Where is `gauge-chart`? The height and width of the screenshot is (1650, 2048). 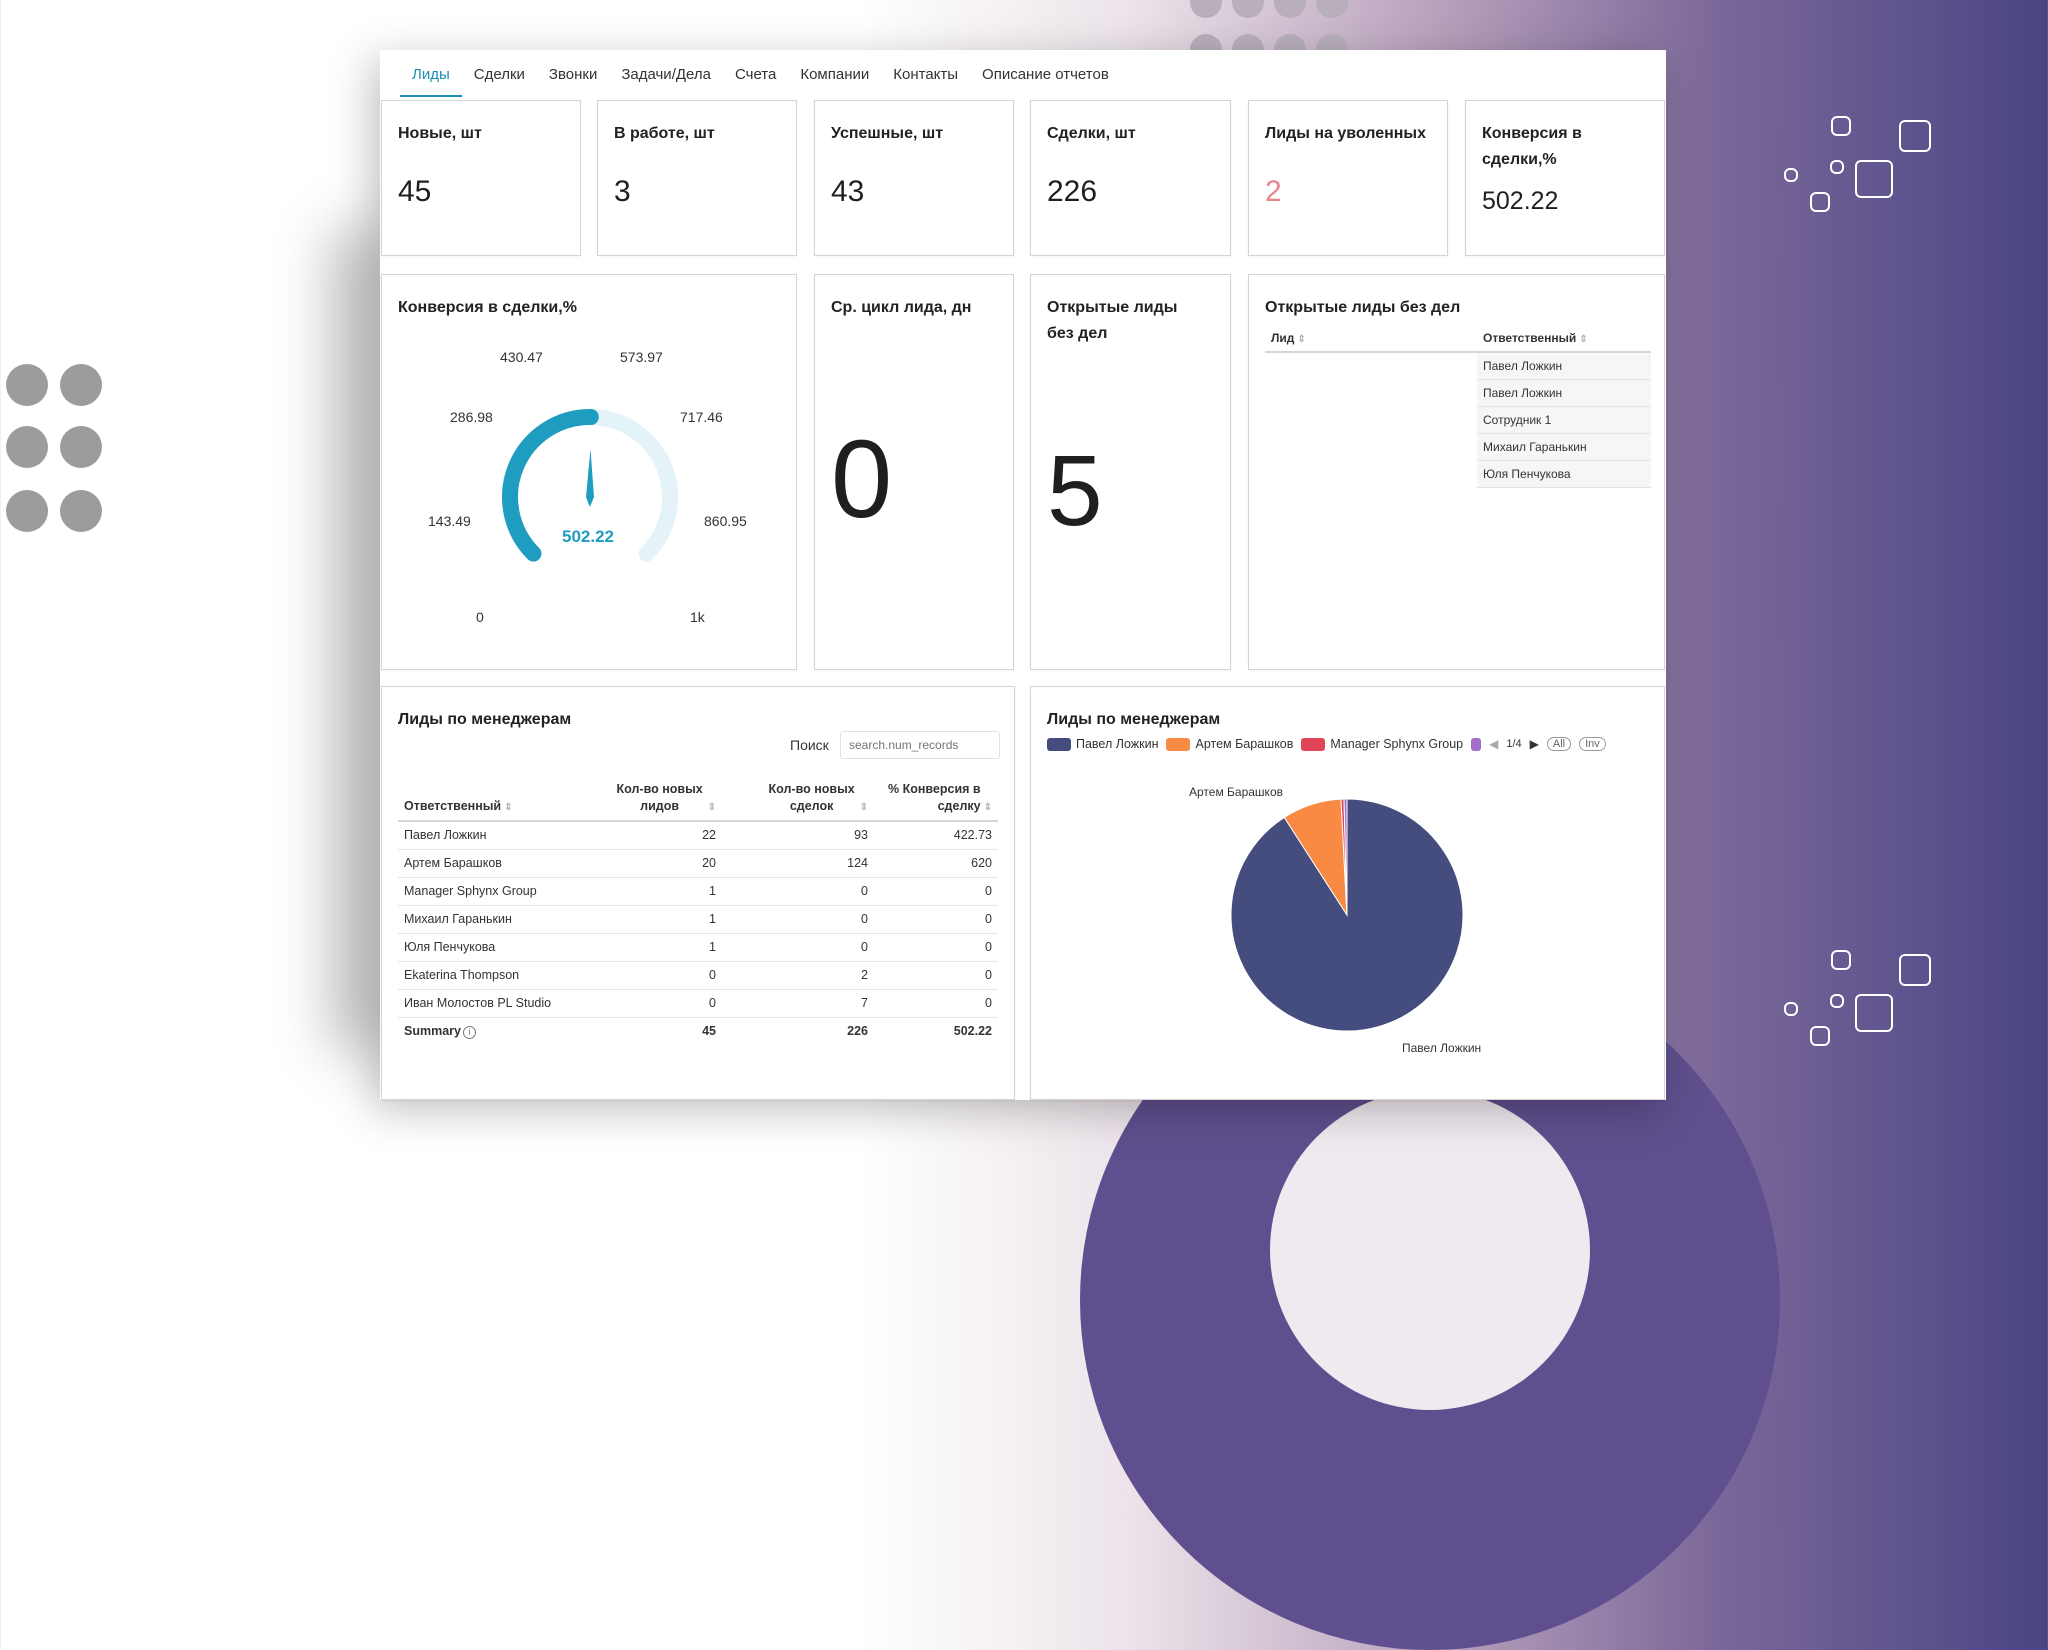 gauge-chart is located at coordinates (590, 485).